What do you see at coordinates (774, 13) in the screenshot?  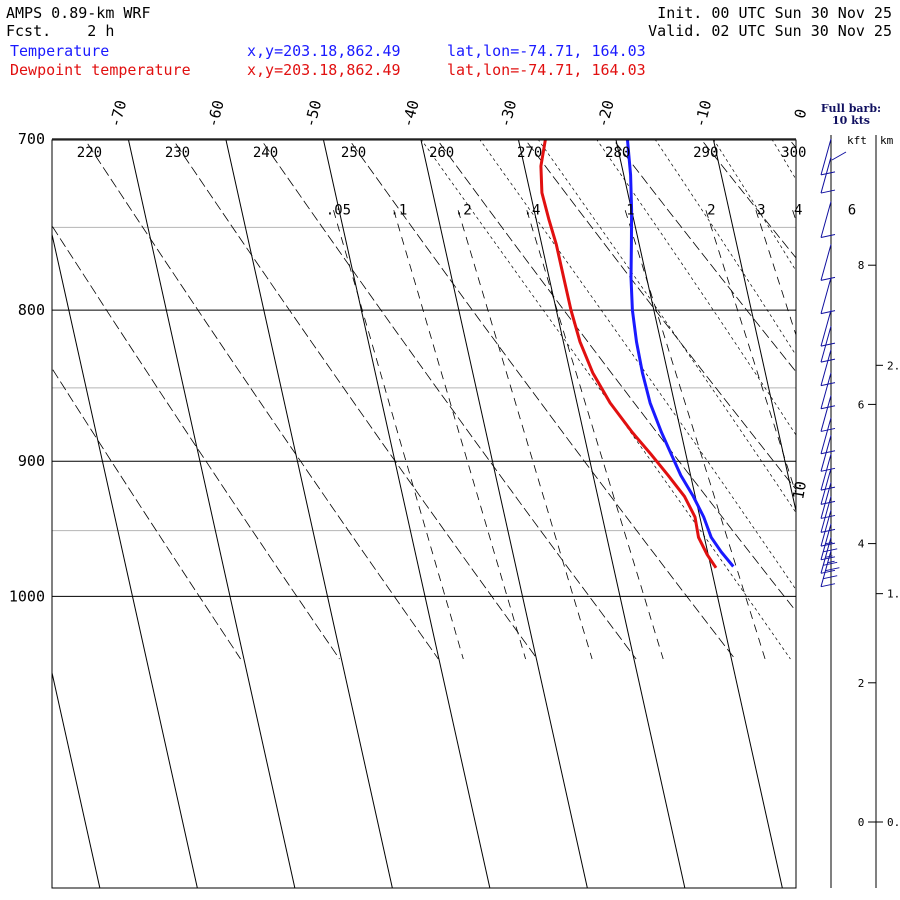 I see `init-time: Init. 00 UTC Sun 30 Nov 25` at bounding box center [774, 13].